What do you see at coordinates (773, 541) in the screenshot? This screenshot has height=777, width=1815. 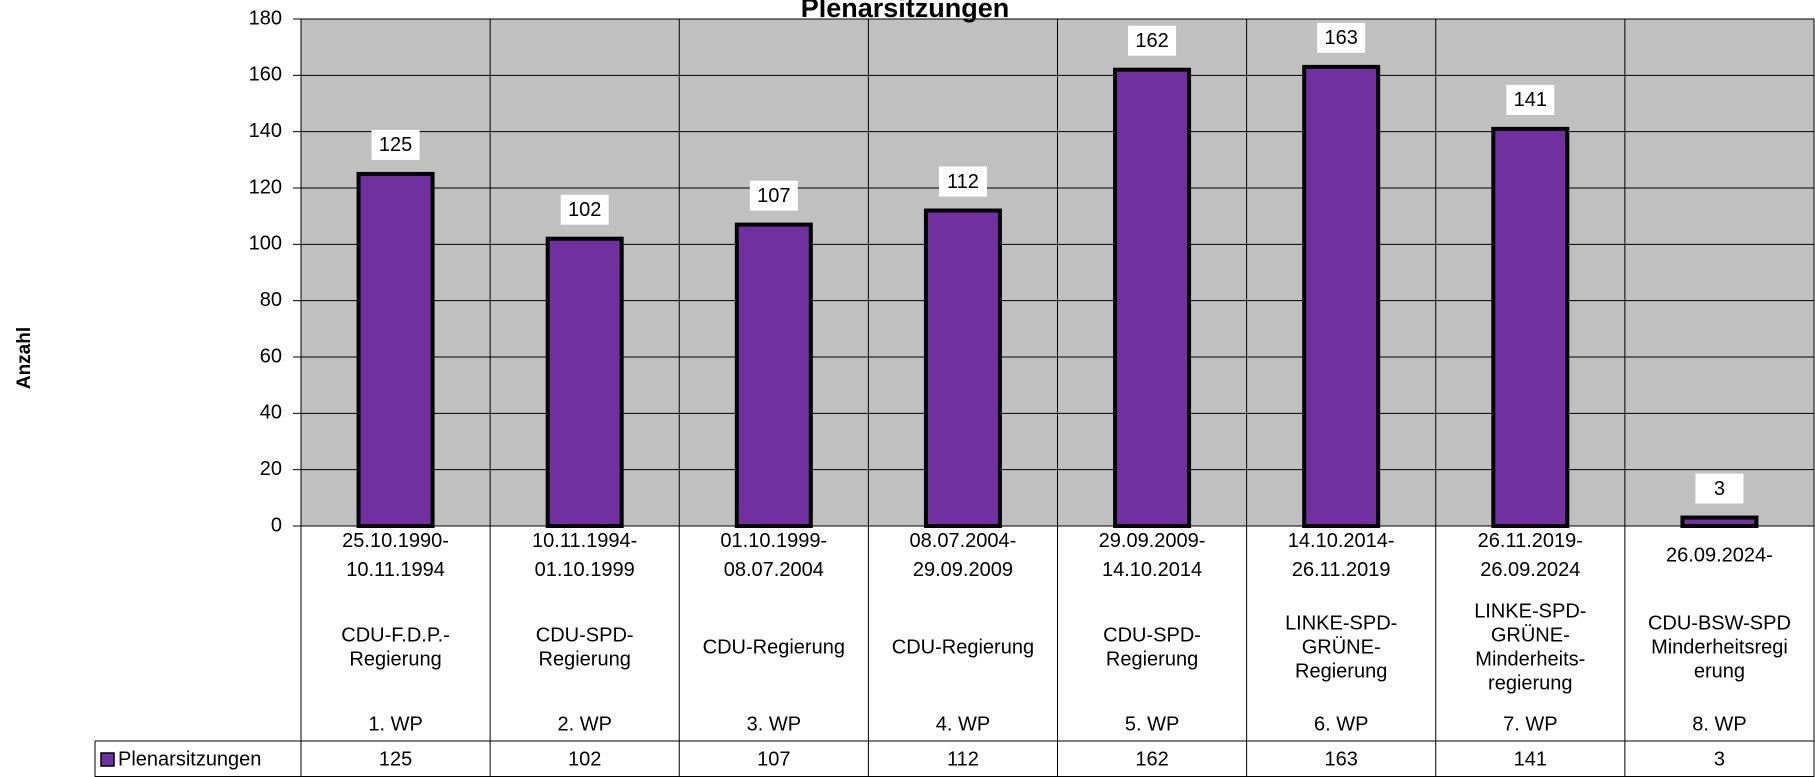 I see `period-label: 01.10.1999-` at bounding box center [773, 541].